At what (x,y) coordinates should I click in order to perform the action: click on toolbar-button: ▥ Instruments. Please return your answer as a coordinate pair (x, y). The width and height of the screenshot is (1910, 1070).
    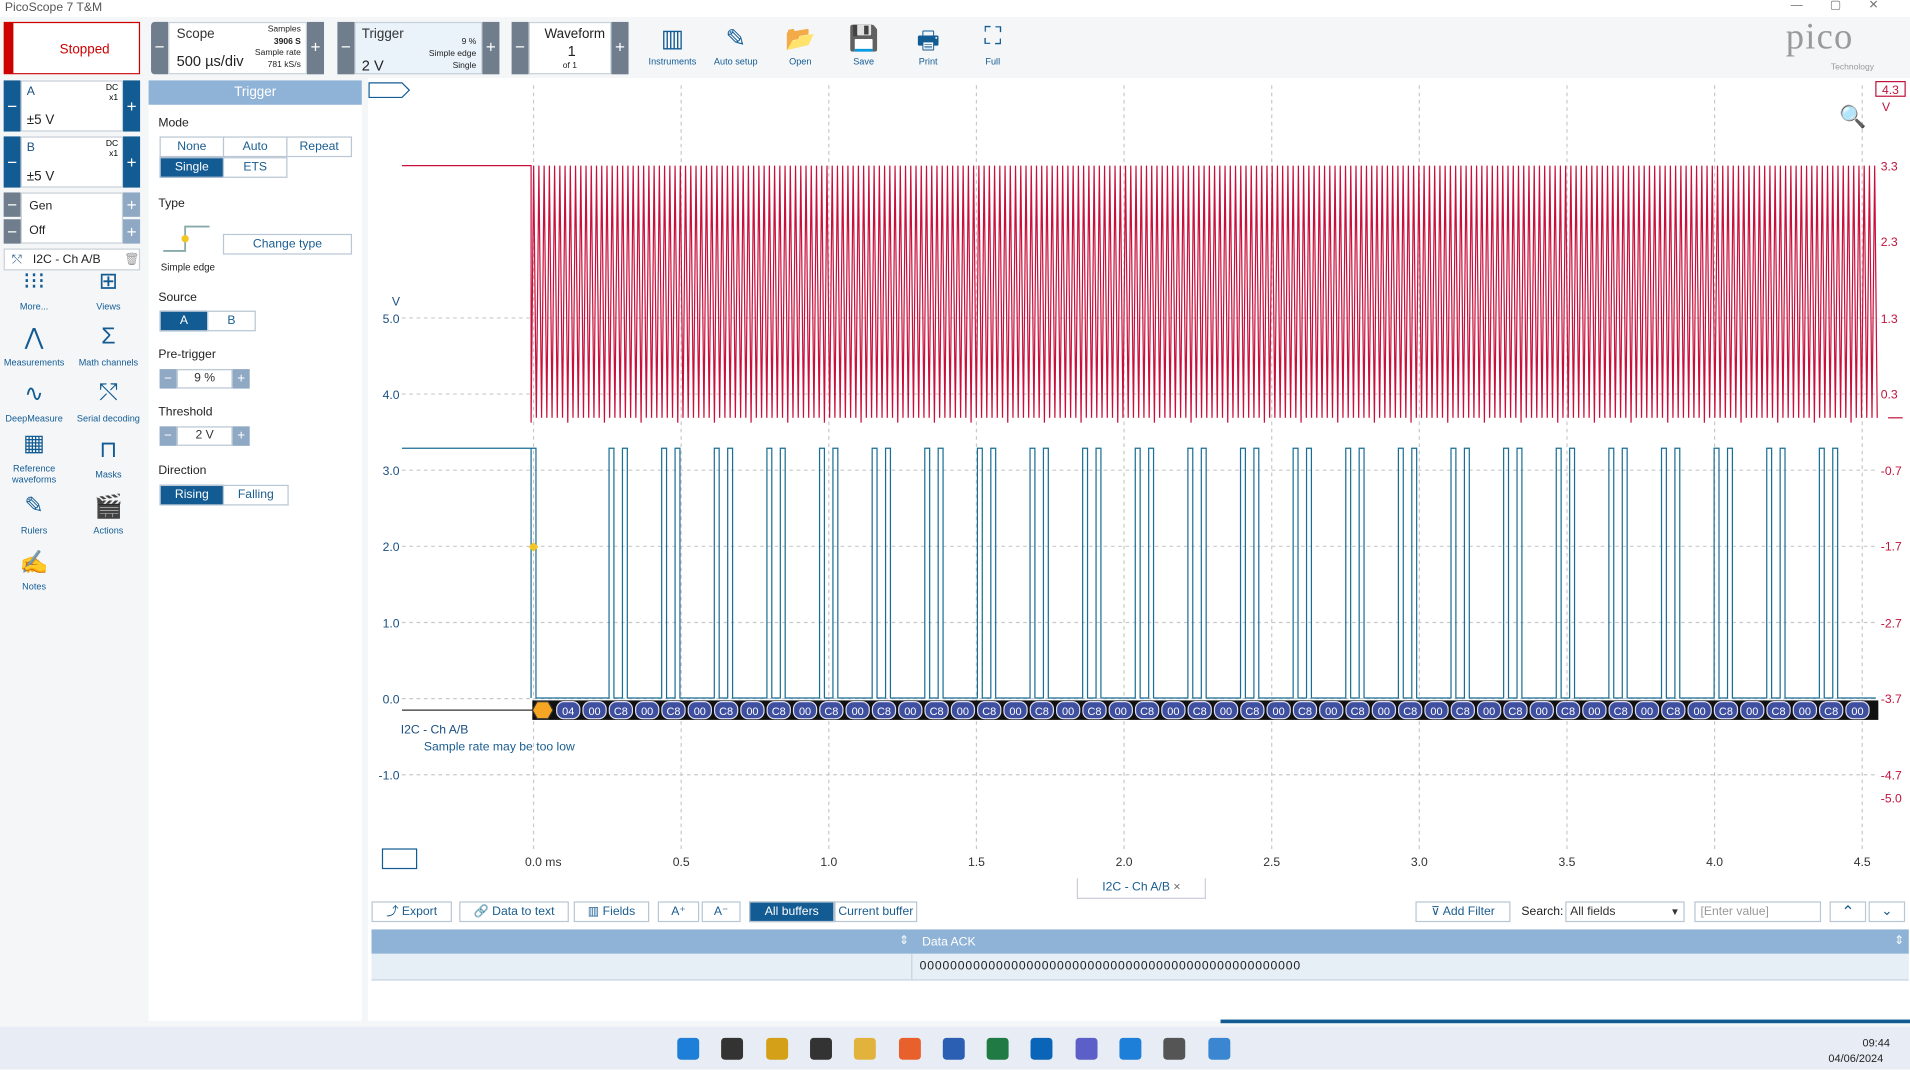
    Looking at the image, I should click on (672, 47).